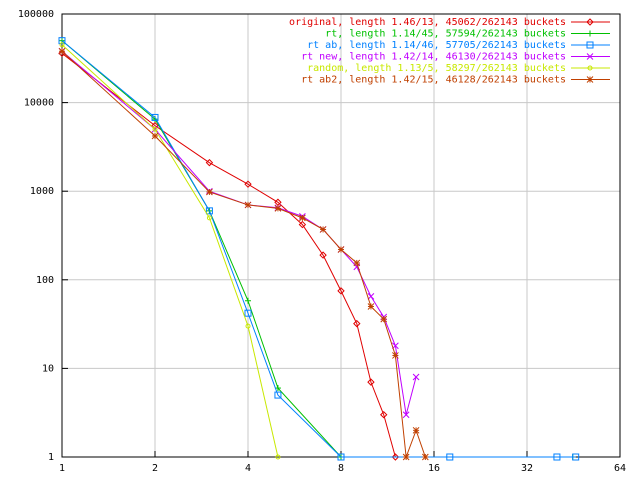  What do you see at coordinates (51, 457) in the screenshot?
I see `y-tick-label: 1` at bounding box center [51, 457].